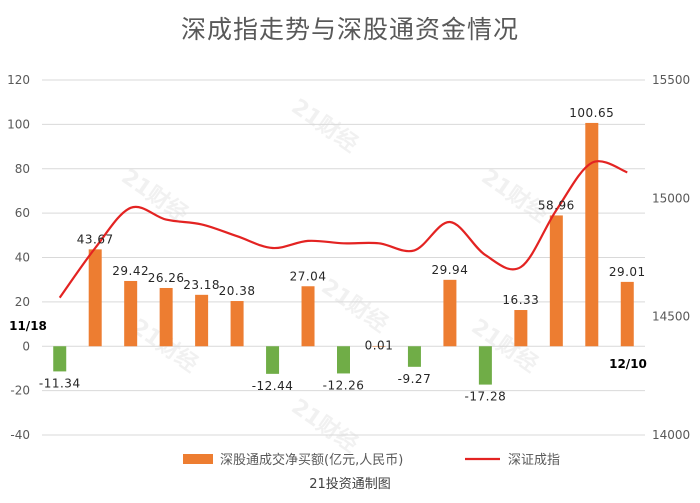  What do you see at coordinates (201, 285) in the screenshot?
I see `data-label: 23.18` at bounding box center [201, 285].